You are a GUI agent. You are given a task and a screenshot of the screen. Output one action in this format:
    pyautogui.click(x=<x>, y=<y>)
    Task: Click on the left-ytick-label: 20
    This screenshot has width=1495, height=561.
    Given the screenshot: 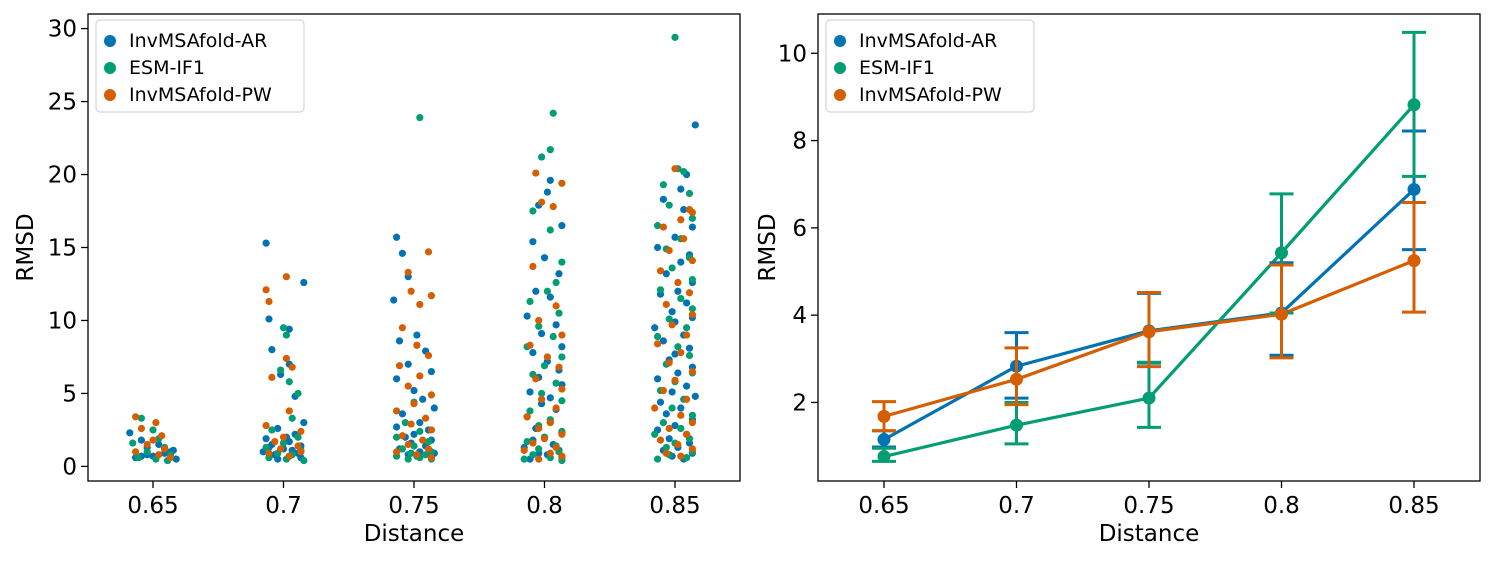 What is the action you would take?
    pyautogui.click(x=62, y=176)
    